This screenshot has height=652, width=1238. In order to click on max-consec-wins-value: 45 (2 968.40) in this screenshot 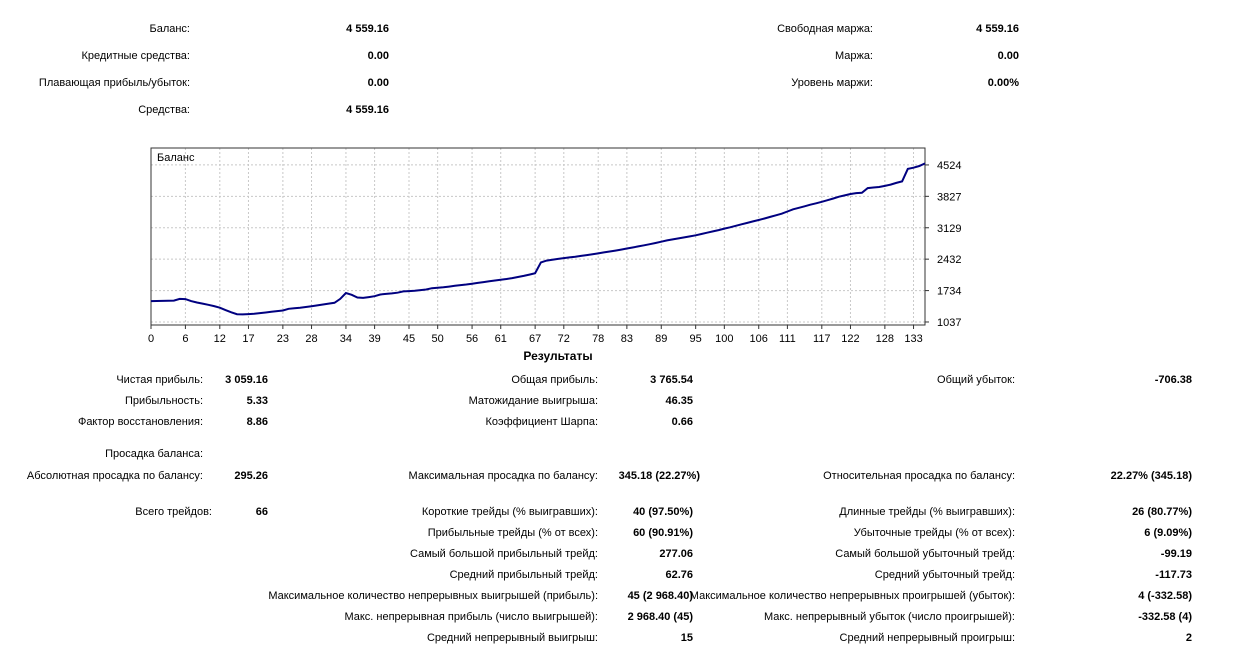, I will do `click(660, 596)`.